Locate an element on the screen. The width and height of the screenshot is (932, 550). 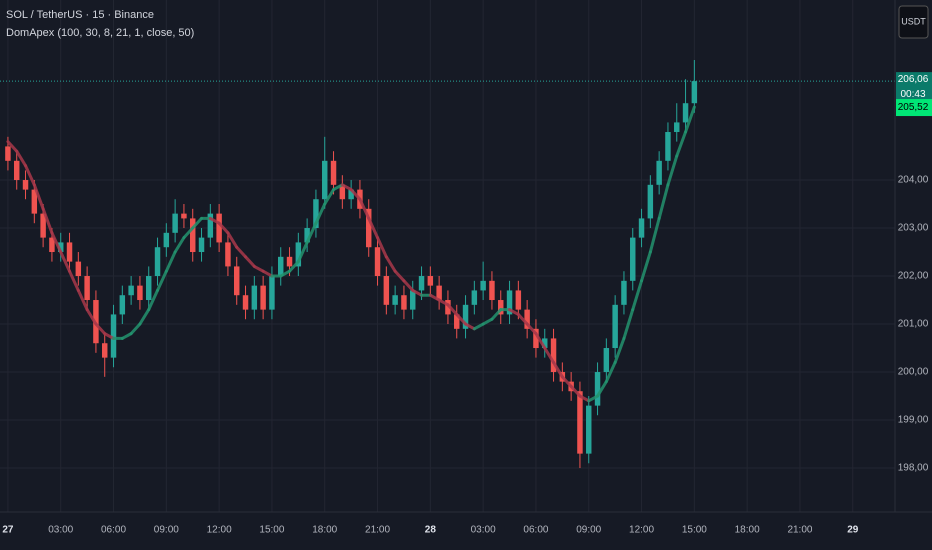
last-price-box is located at coordinates (914, 87).